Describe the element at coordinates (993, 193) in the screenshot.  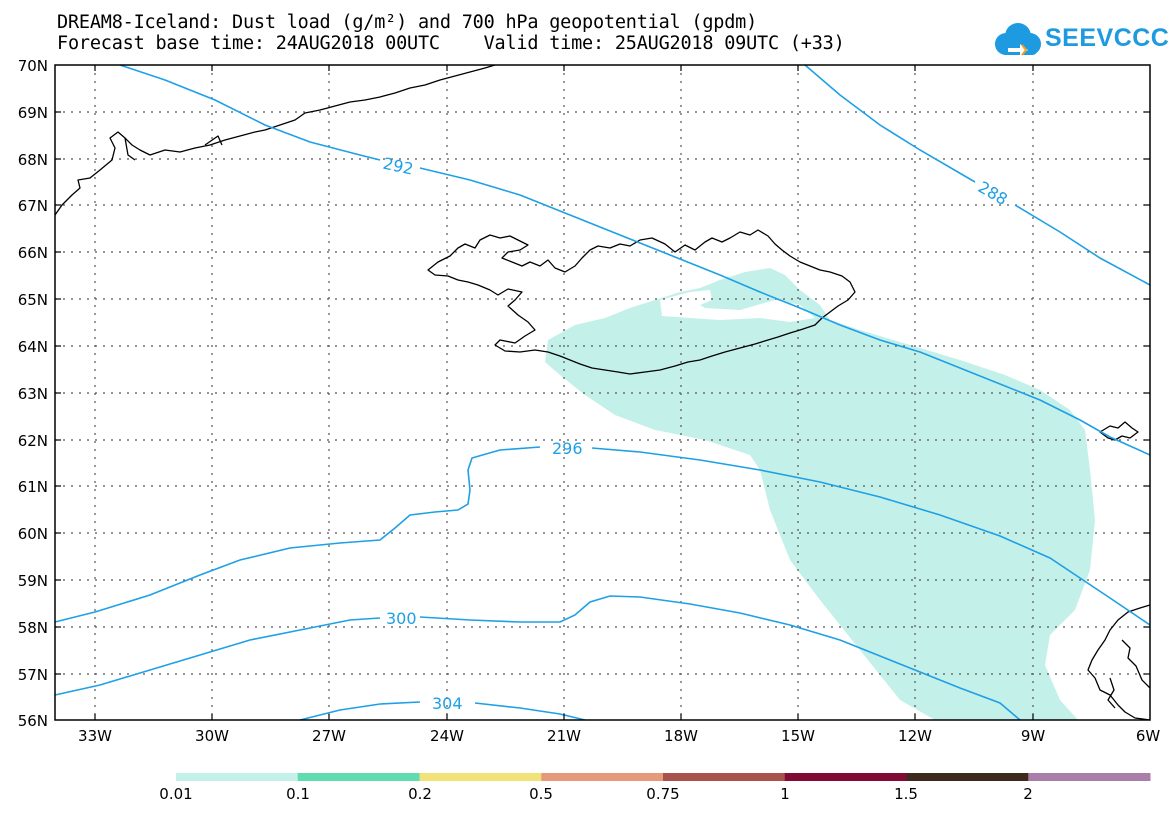
I see `contour-label-288: 288` at that location.